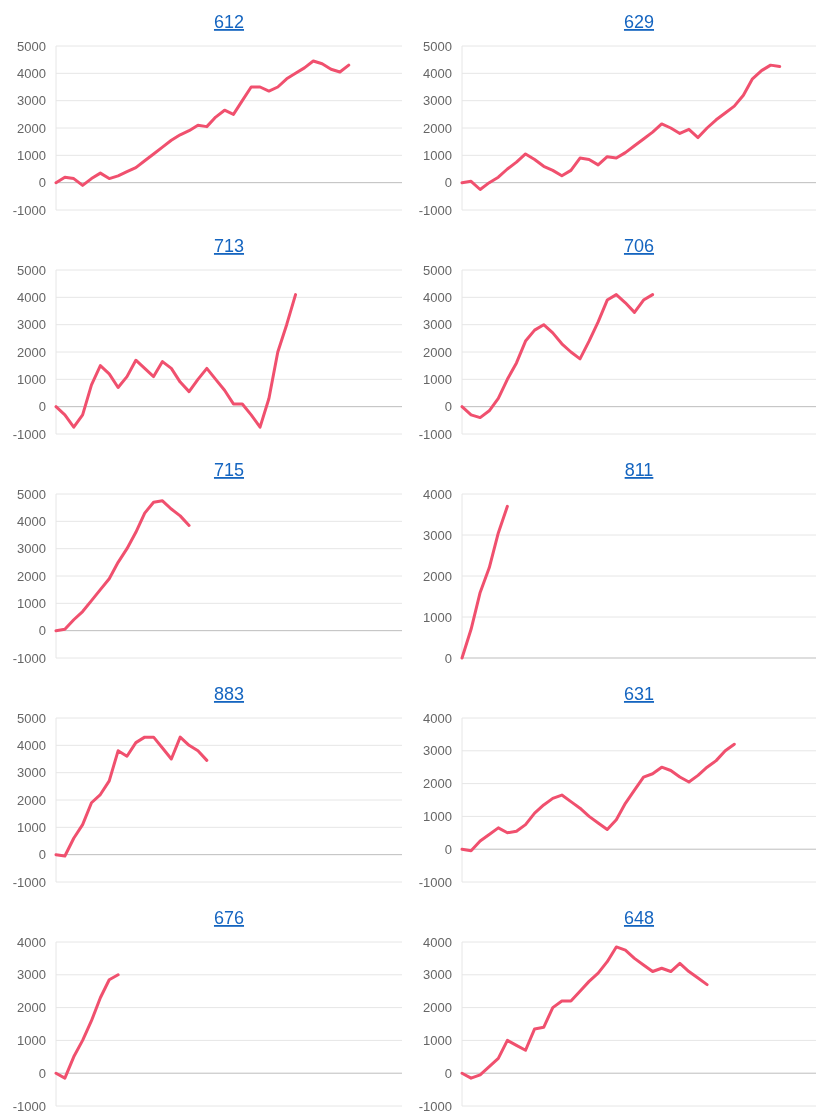  What do you see at coordinates (229, 918) in the screenshot?
I see `chart-title: 676` at bounding box center [229, 918].